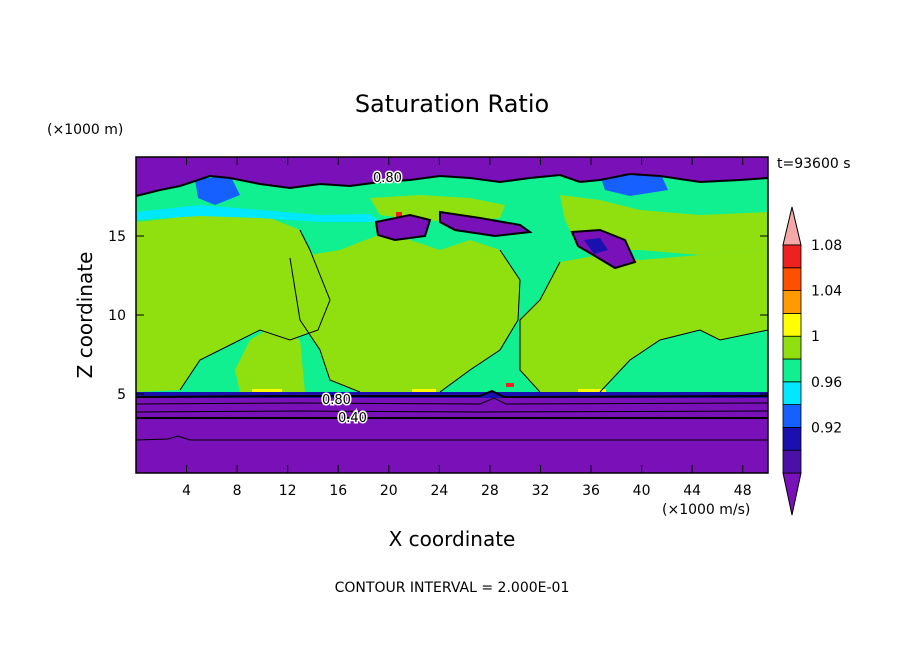  I want to click on region-green-e, so click(437, 208).